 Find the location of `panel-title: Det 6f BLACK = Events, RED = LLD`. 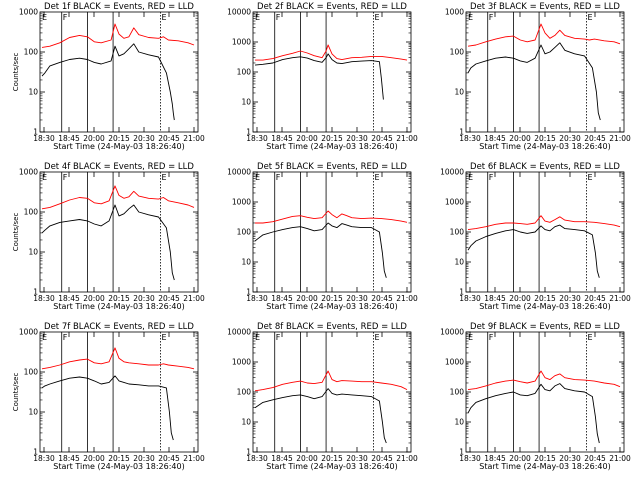

panel-title: Det 6f BLACK = Events, RED = LLD is located at coordinates (545, 167).